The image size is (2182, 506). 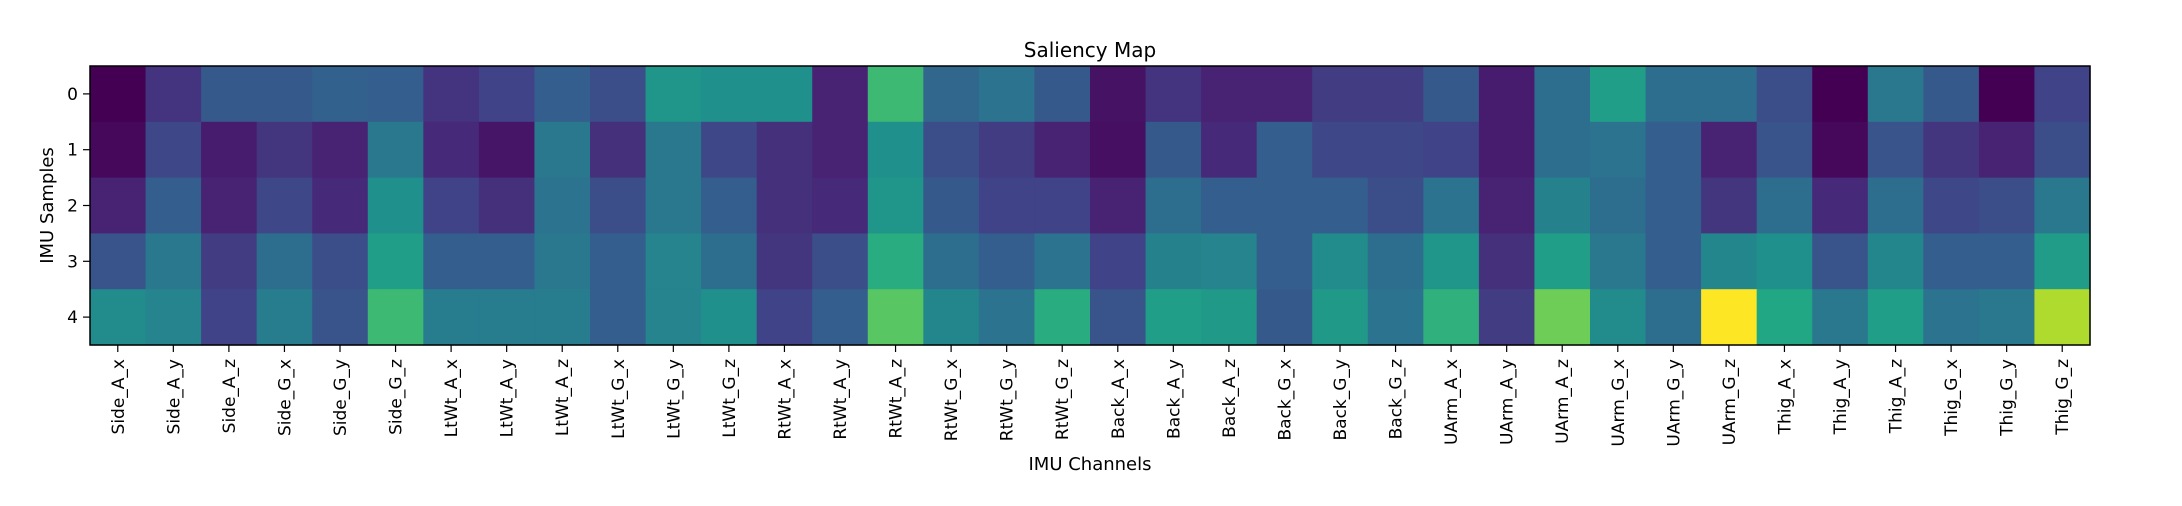 What do you see at coordinates (1508, 402) in the screenshot?
I see `x-tick-label: UArm_A_y` at bounding box center [1508, 402].